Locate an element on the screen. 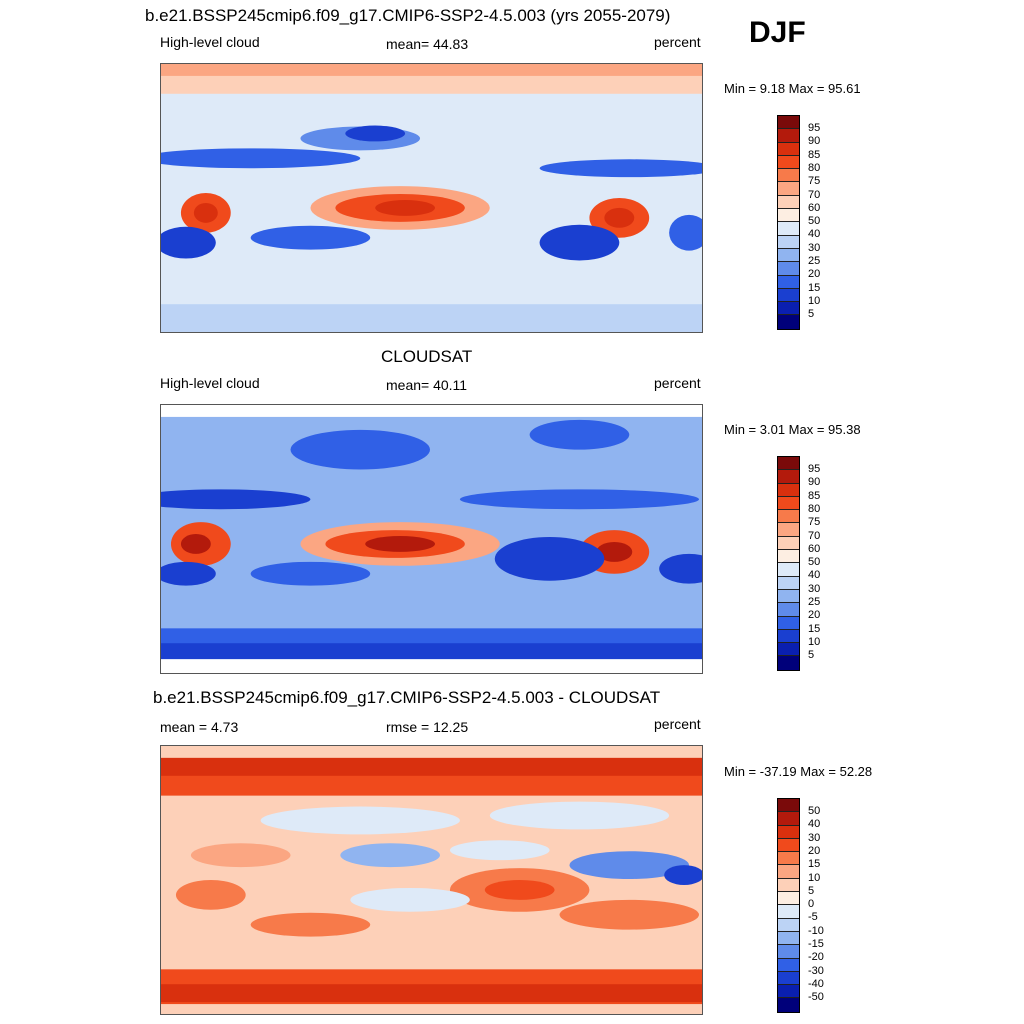  panel-2-title: CLOUDSAT is located at coordinates (427, 356).